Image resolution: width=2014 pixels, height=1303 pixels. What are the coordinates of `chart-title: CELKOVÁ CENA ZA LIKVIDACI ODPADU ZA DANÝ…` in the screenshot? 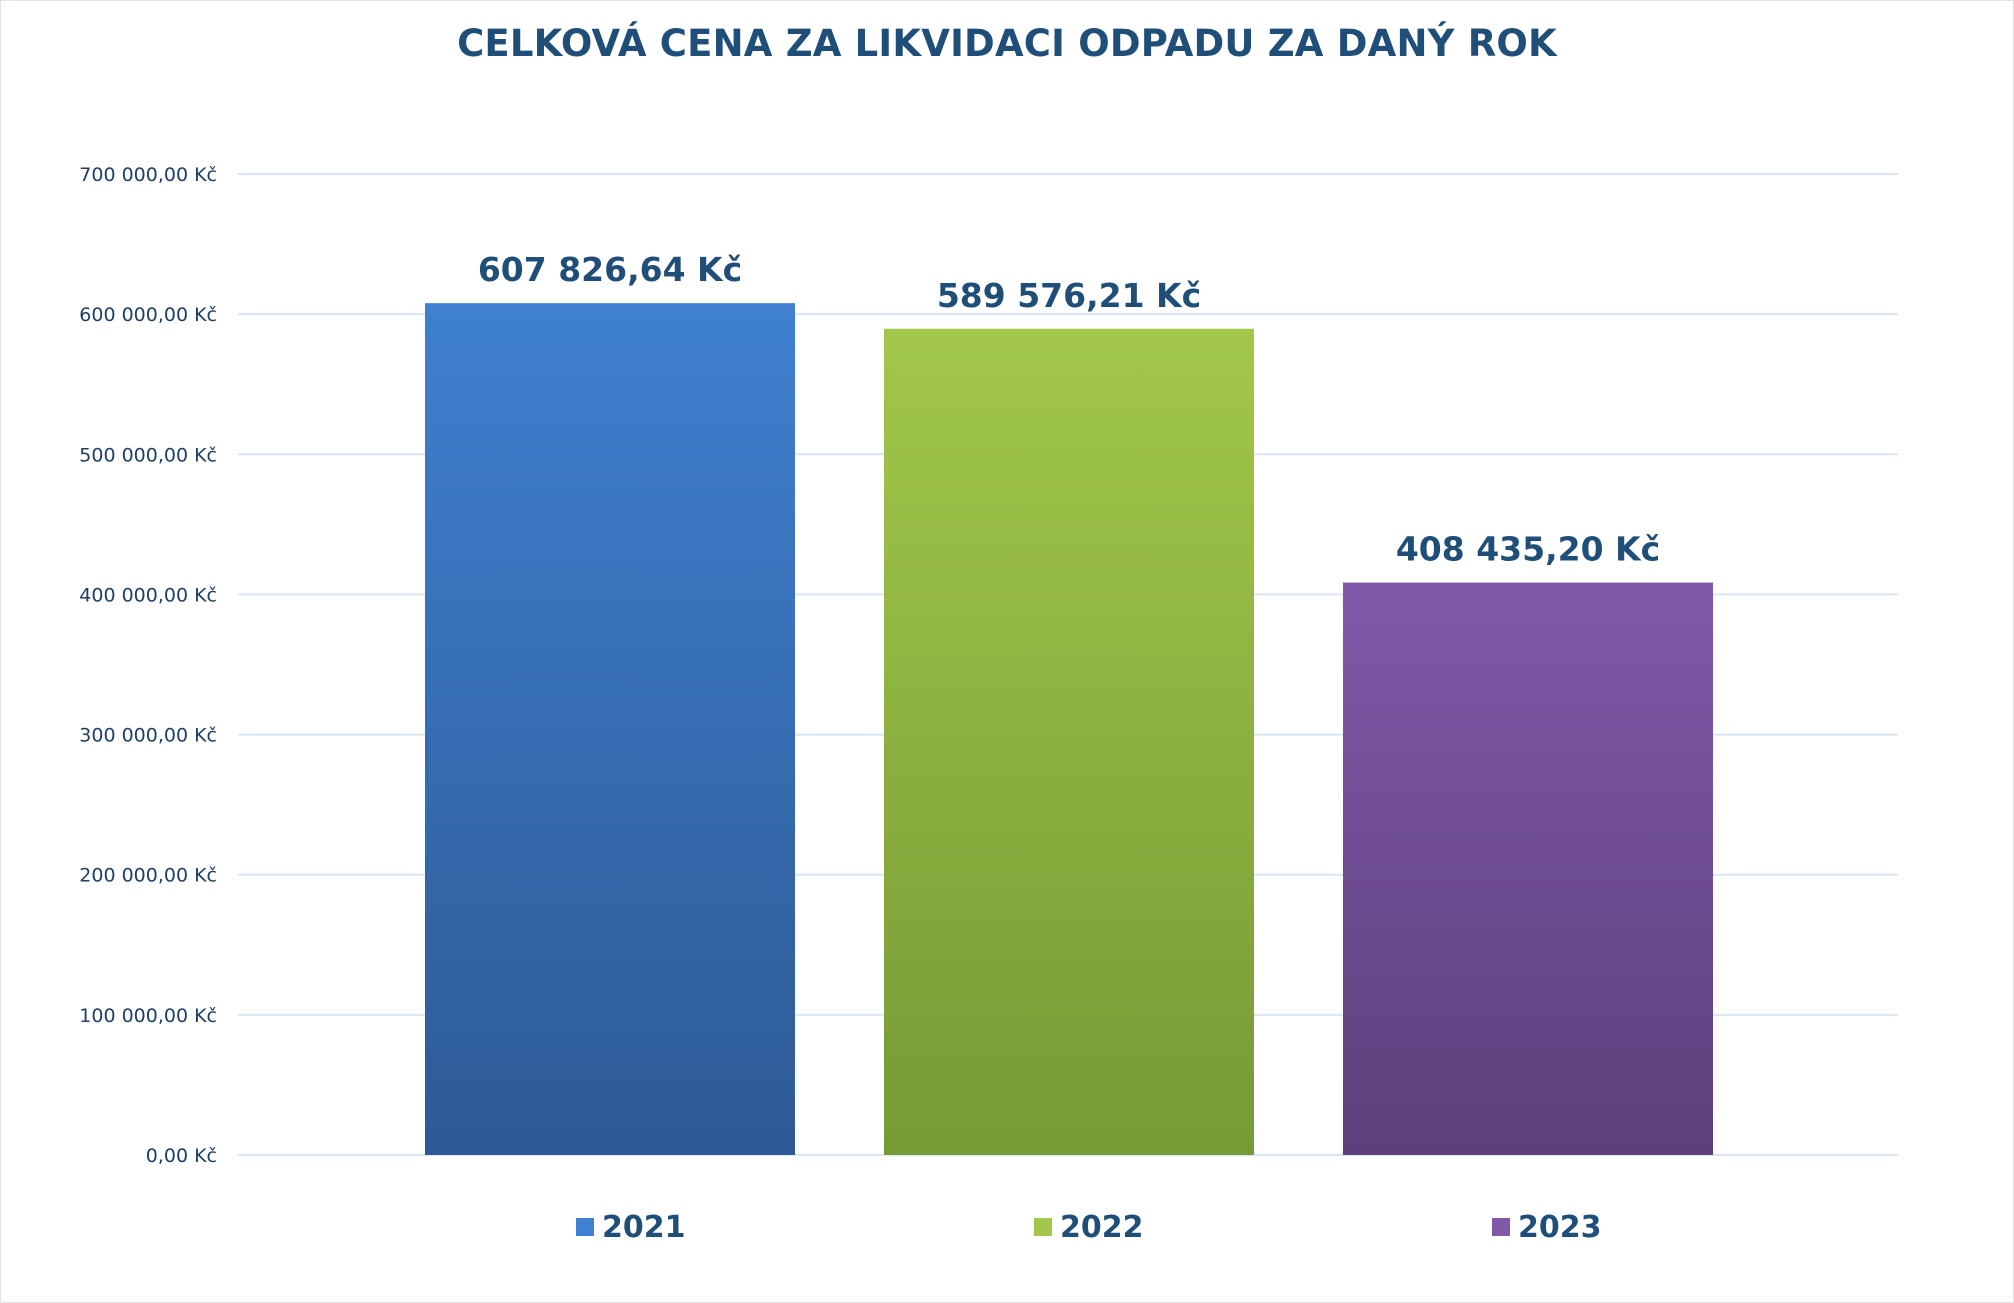 It's located at (1007, 43).